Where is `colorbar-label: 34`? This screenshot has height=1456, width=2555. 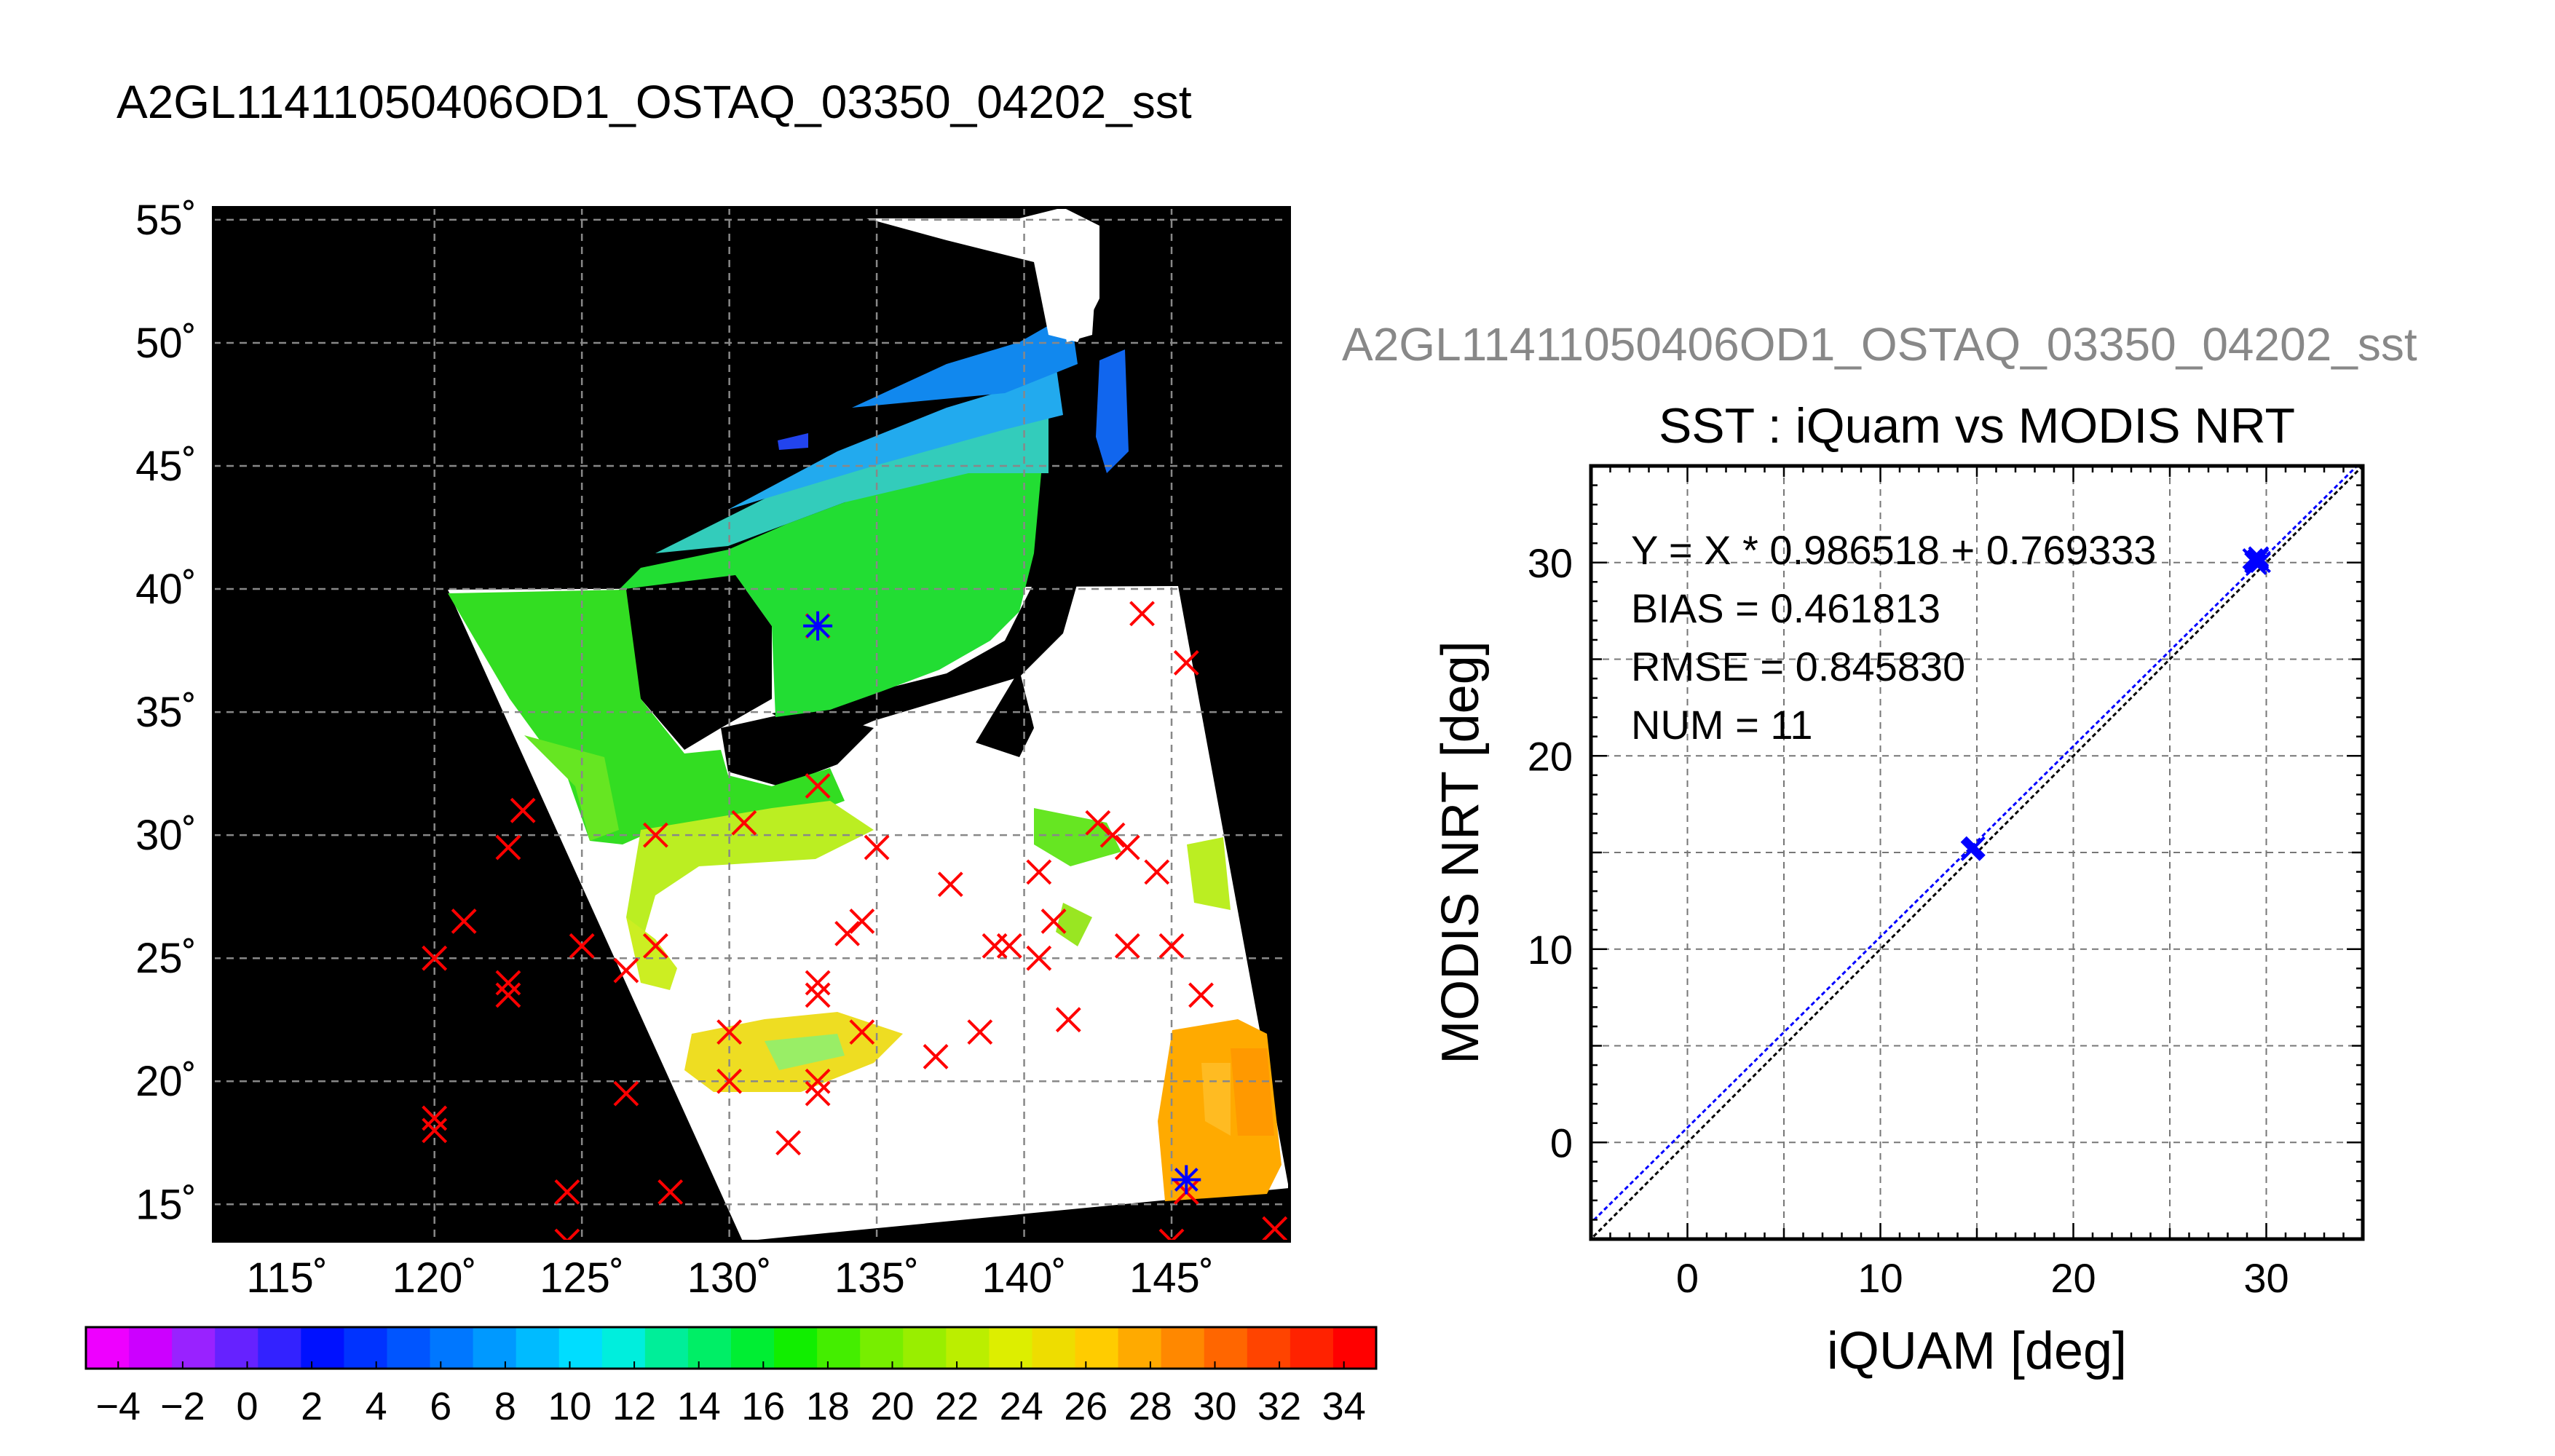 colorbar-label: 34 is located at coordinates (1344, 1406).